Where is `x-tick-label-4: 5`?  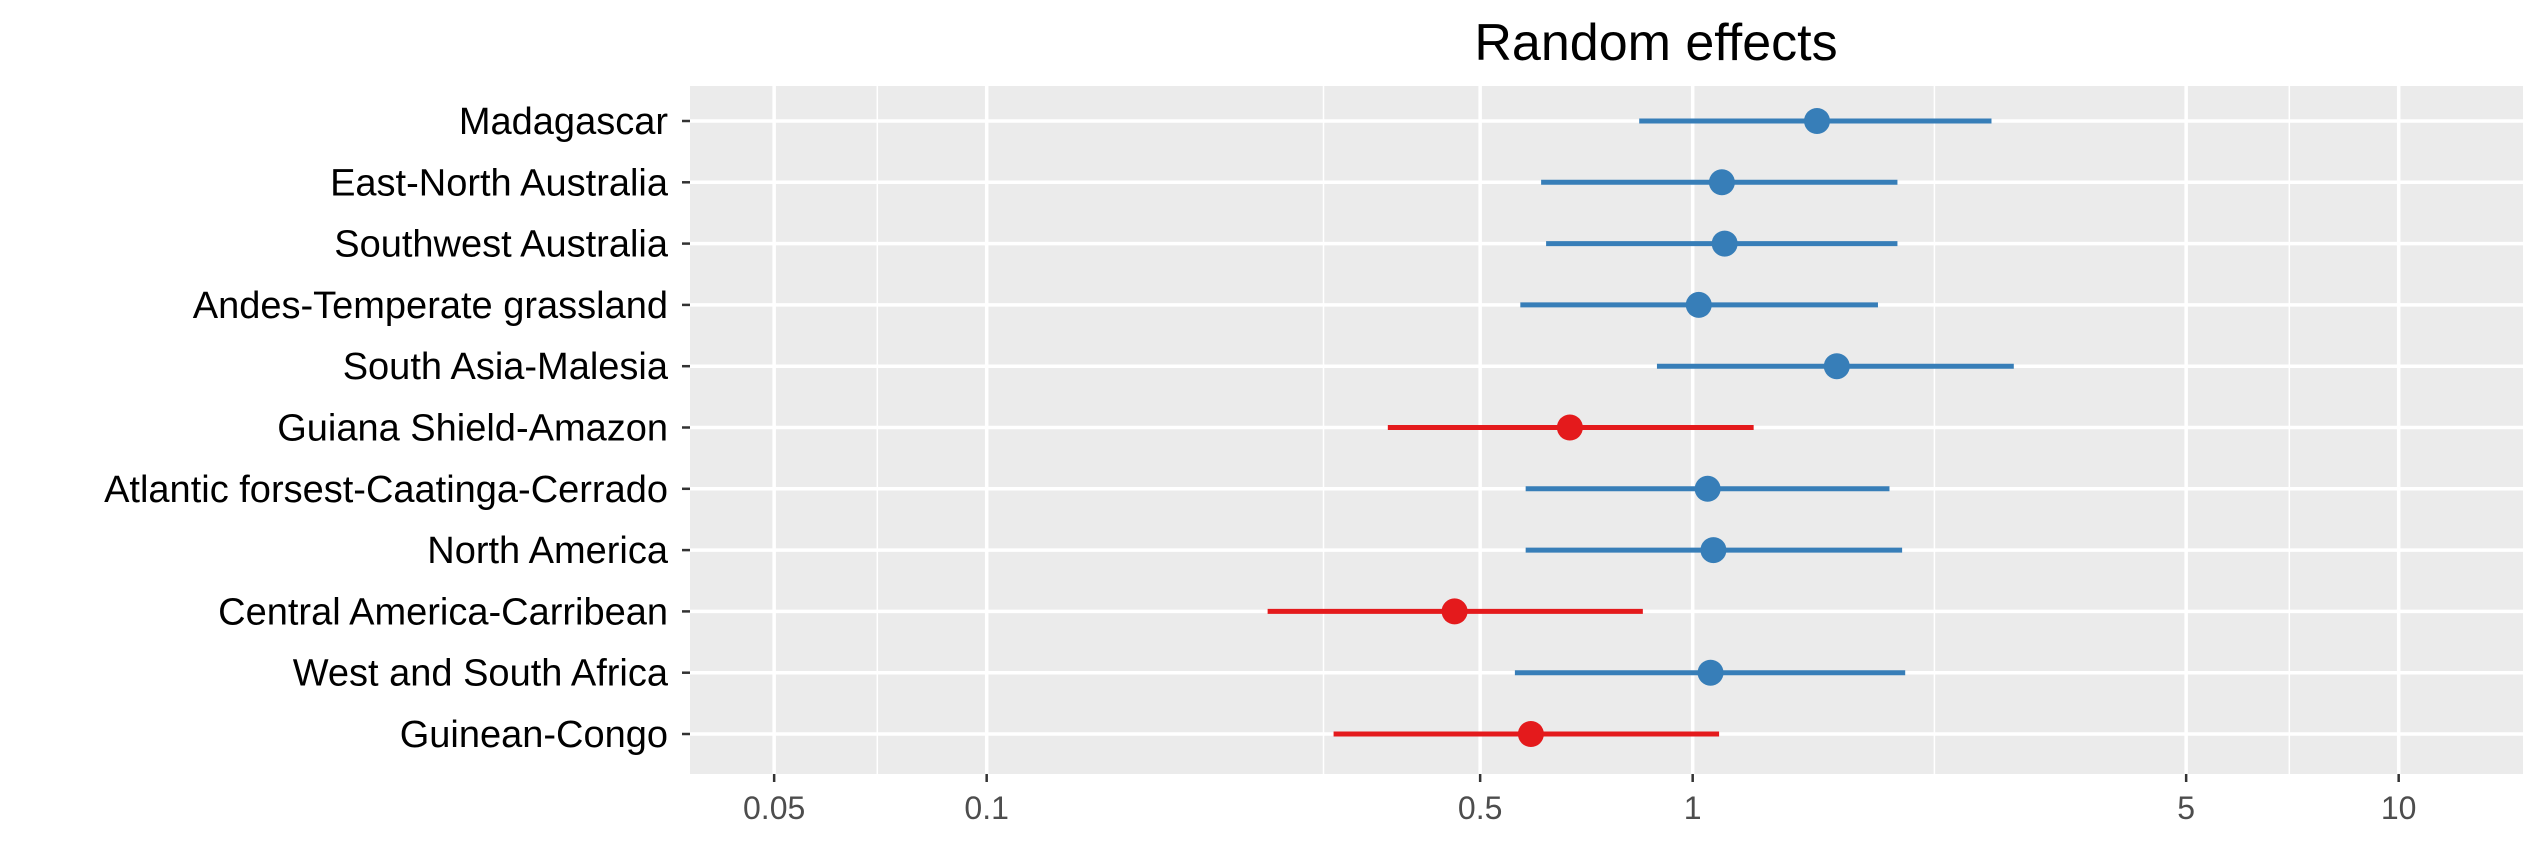 x-tick-label-4: 5 is located at coordinates (2186, 808).